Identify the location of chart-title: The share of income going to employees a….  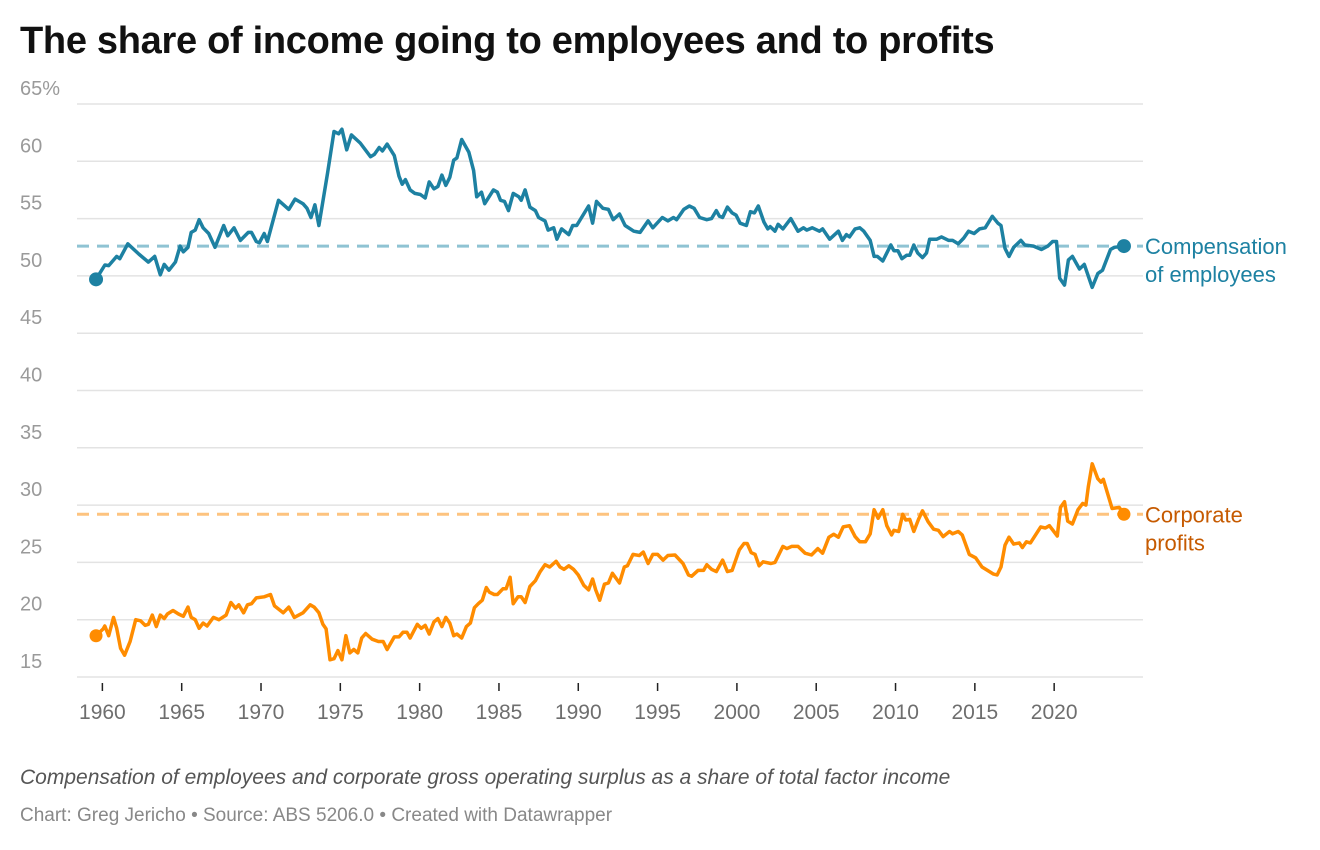
(507, 41).